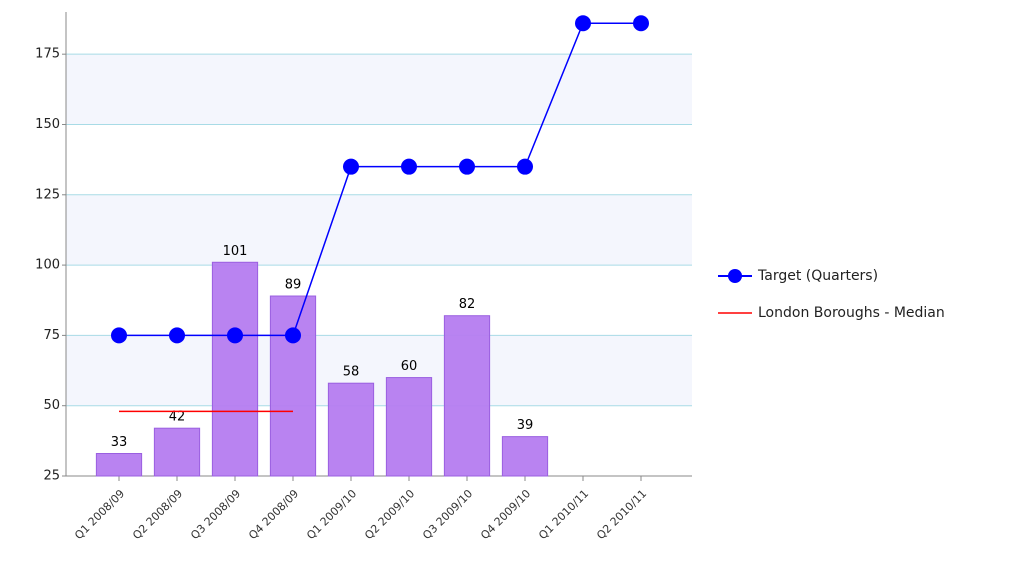 This screenshot has height=573, width=1030. I want to click on value-label: 101, so click(235, 251).